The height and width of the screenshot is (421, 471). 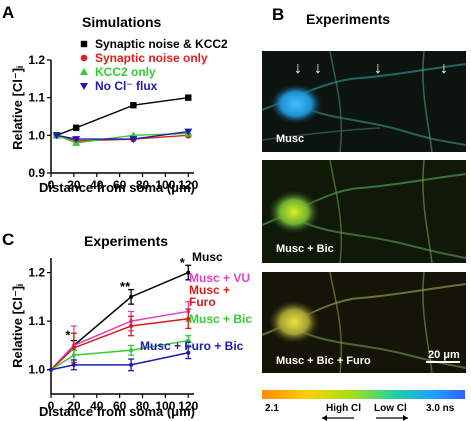 What do you see at coordinates (125, 72) in the screenshot?
I see `legend-label: KCC2 only` at bounding box center [125, 72].